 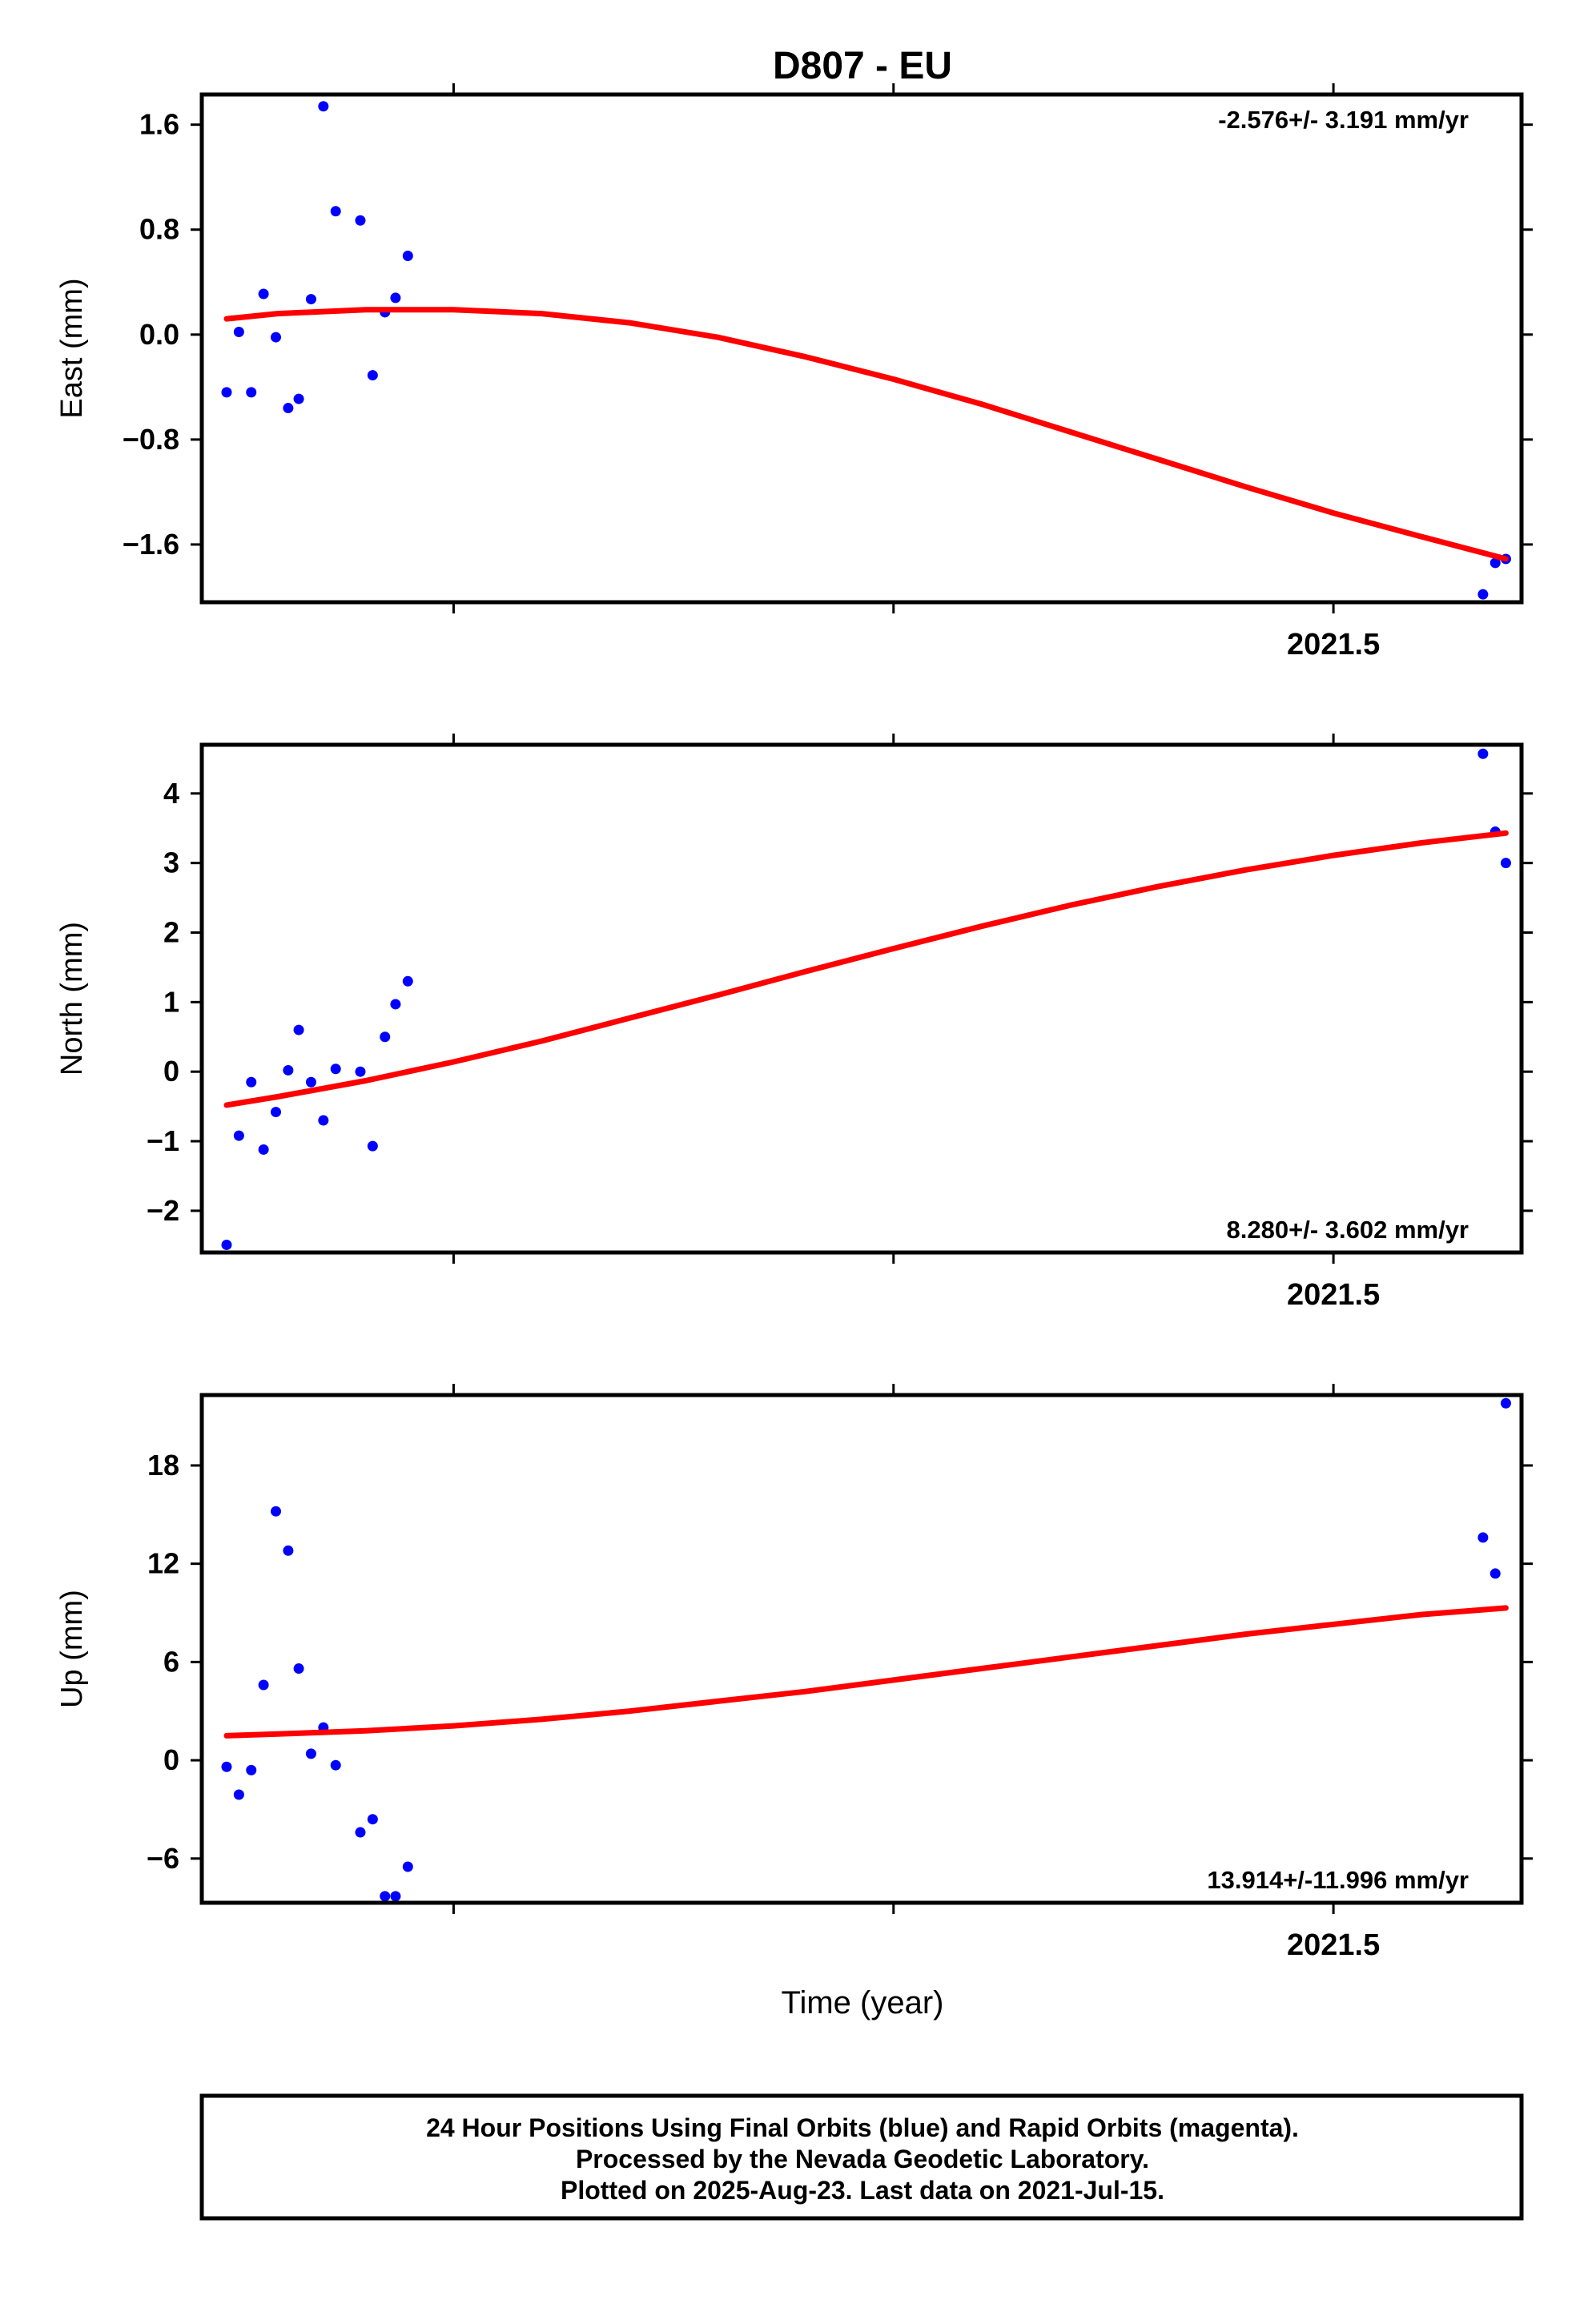 I want to click on footer-frame, so click(x=861, y=2157).